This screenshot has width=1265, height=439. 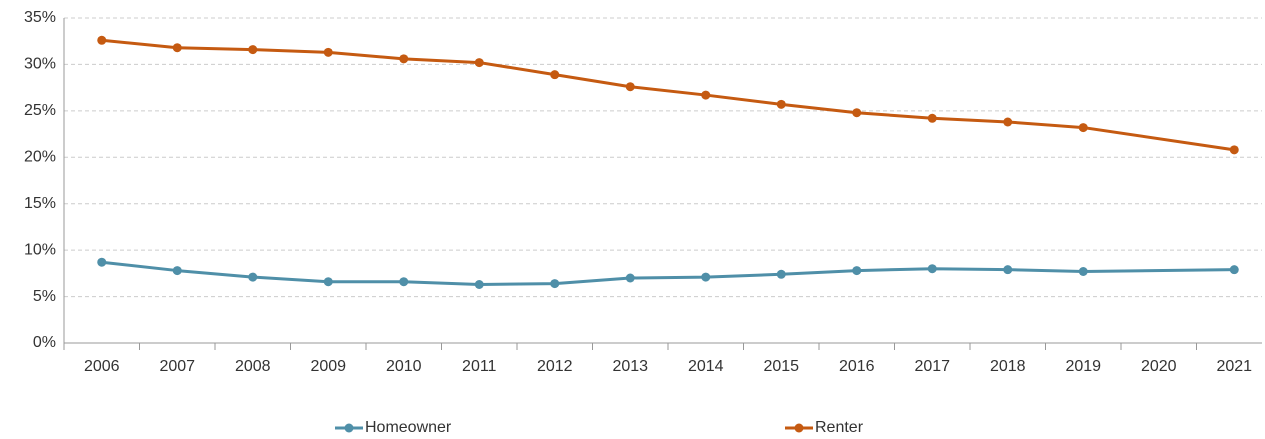 I want to click on x-tick-label: 2013, so click(x=630, y=366).